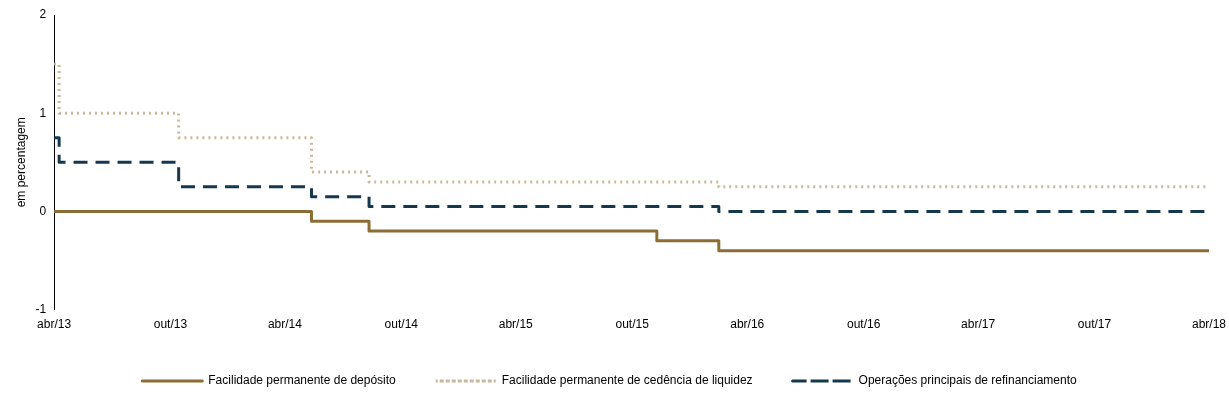 The image size is (1229, 402). Describe the element at coordinates (285, 324) in the screenshot. I see `x-tick-label: abr/14` at that location.